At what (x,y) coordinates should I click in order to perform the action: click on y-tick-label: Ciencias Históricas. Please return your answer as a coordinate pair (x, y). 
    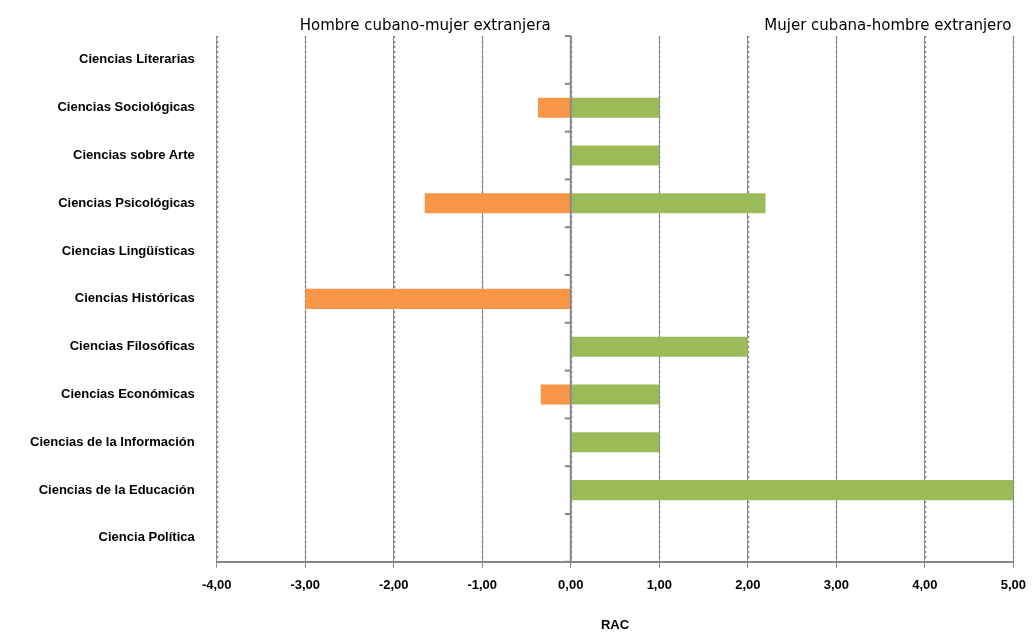
    Looking at the image, I should click on (134, 298).